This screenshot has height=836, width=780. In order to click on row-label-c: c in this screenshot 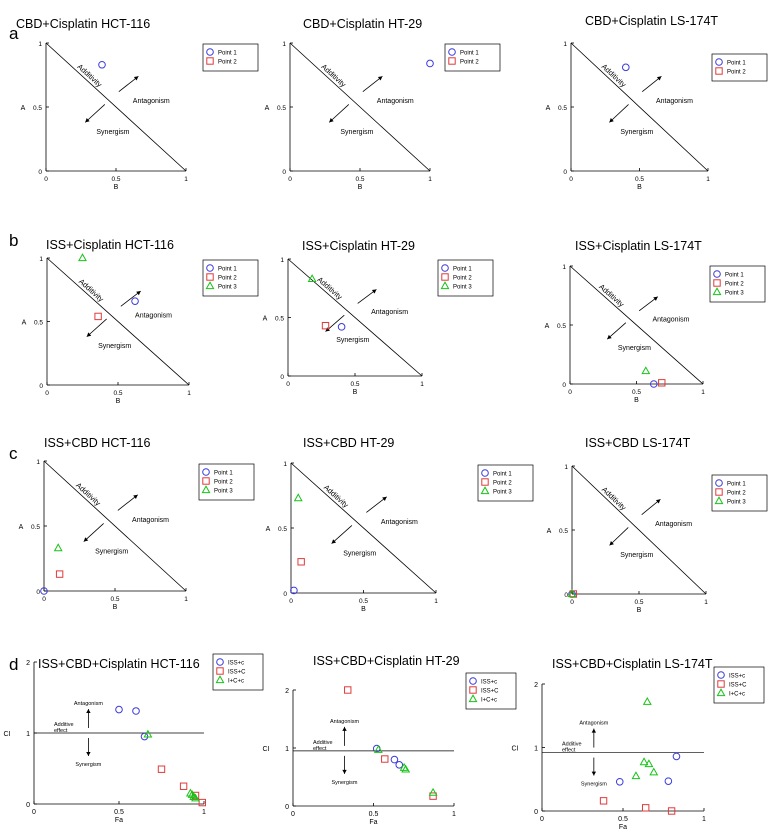, I will do `click(13, 453)`.